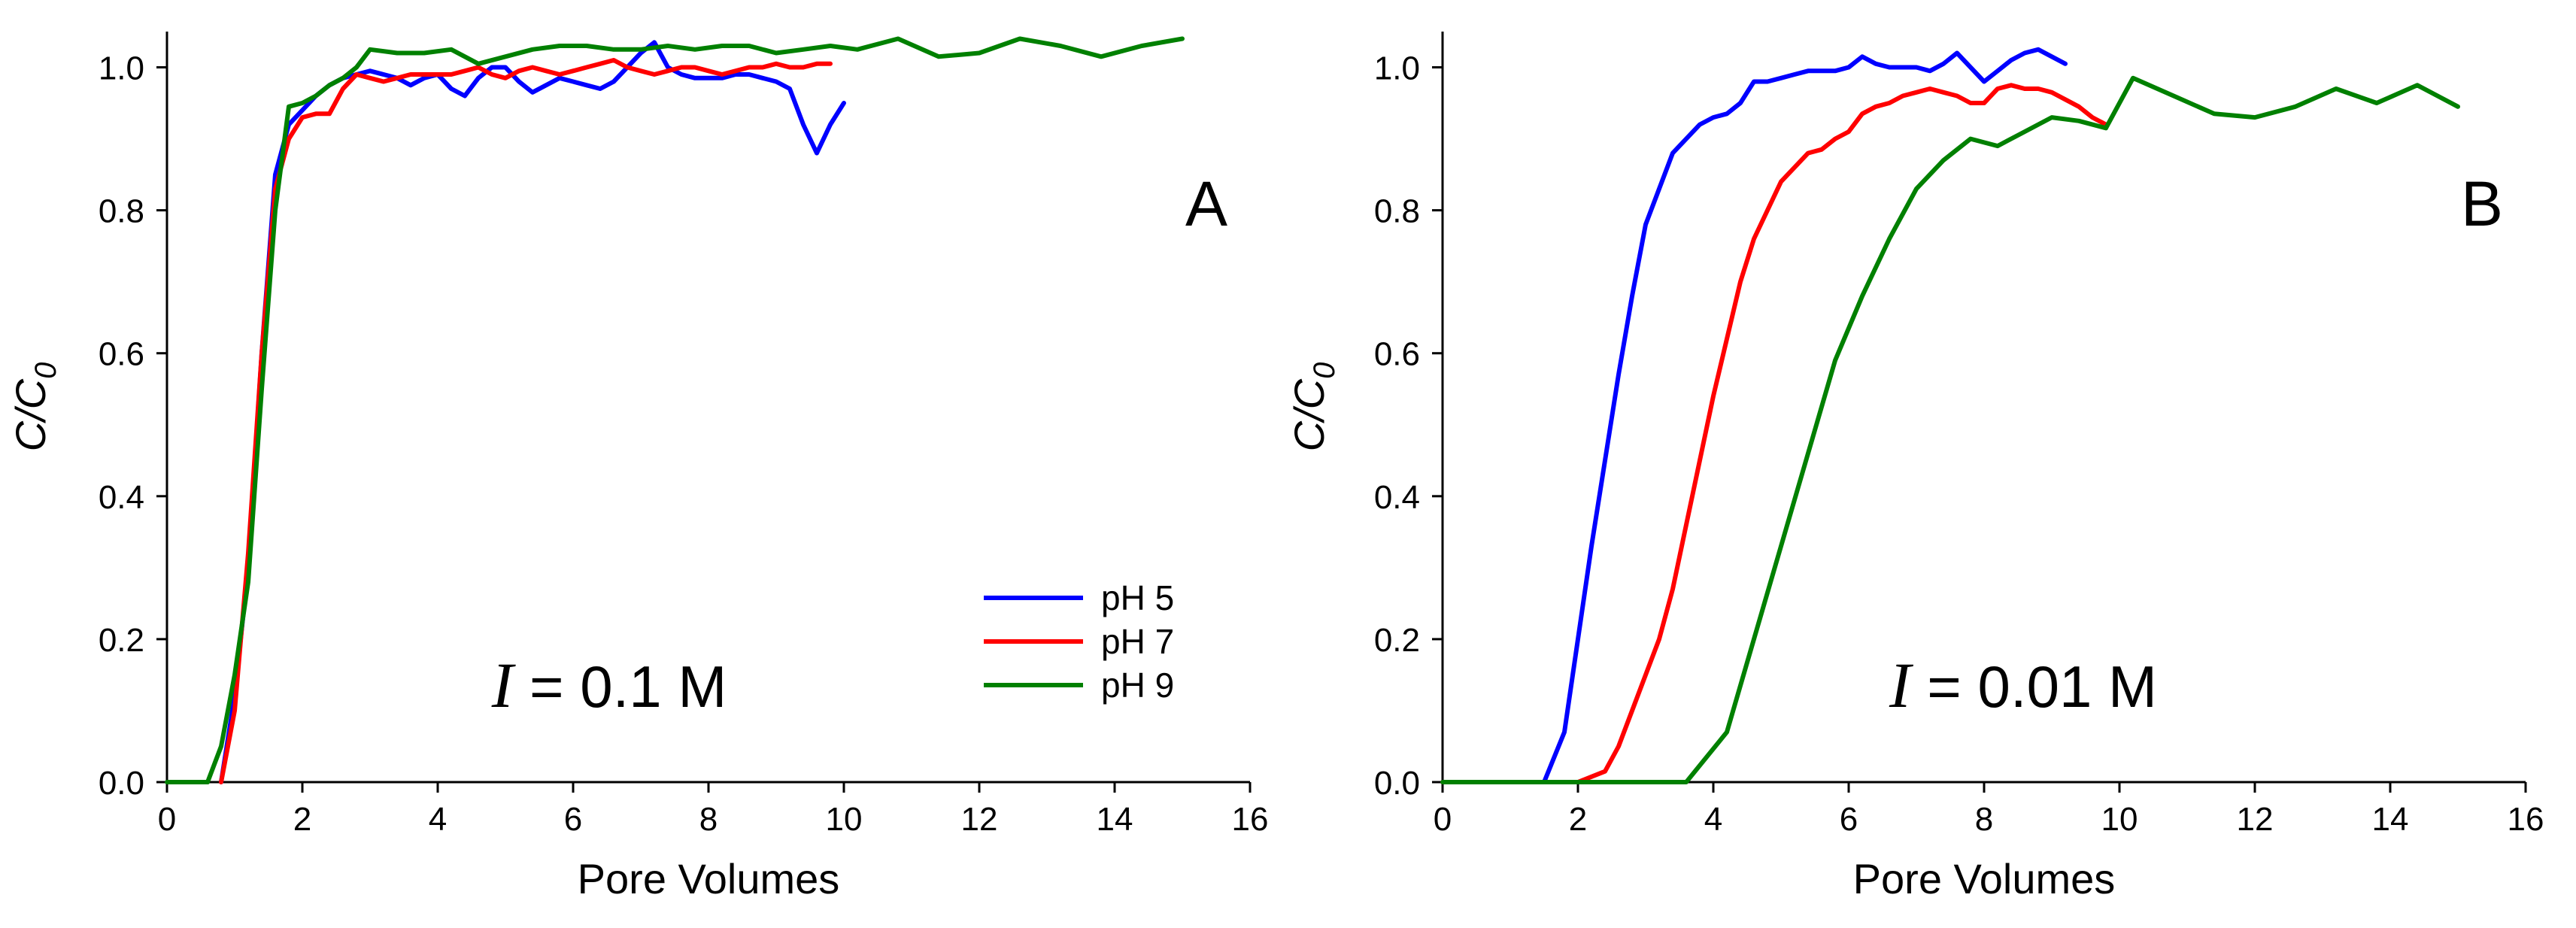  What do you see at coordinates (2482, 203) in the screenshot?
I see `panel-label: B` at bounding box center [2482, 203].